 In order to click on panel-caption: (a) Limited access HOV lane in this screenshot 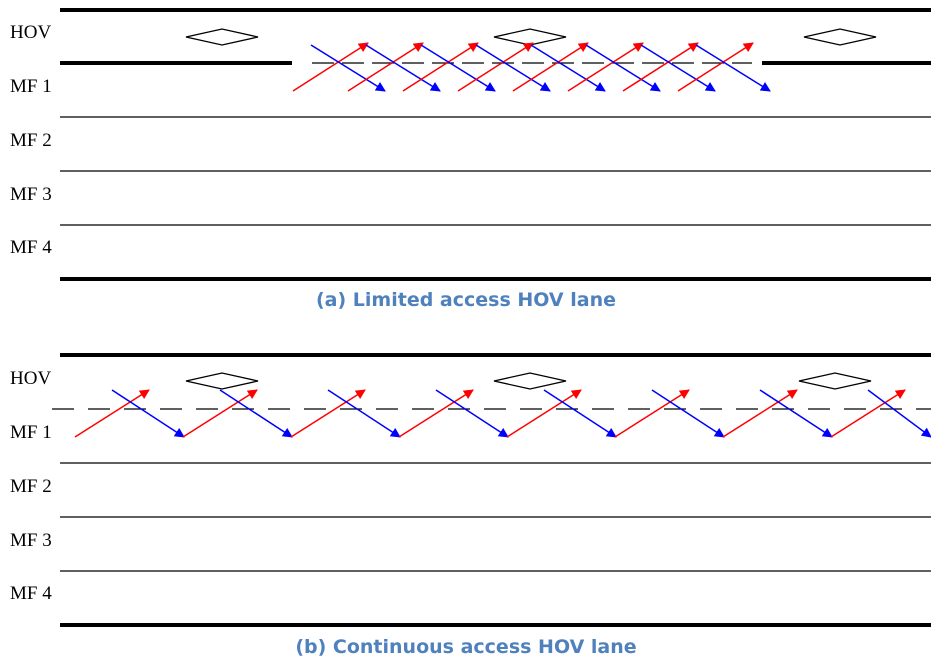, I will do `click(466, 300)`.